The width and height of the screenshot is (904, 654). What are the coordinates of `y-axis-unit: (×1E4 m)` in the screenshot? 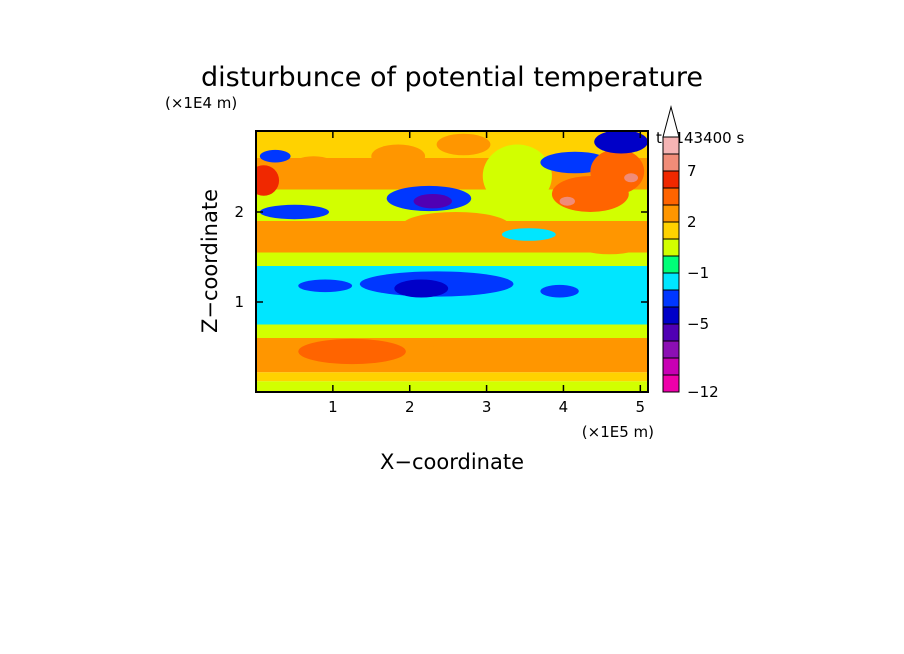 It's located at (201, 103).